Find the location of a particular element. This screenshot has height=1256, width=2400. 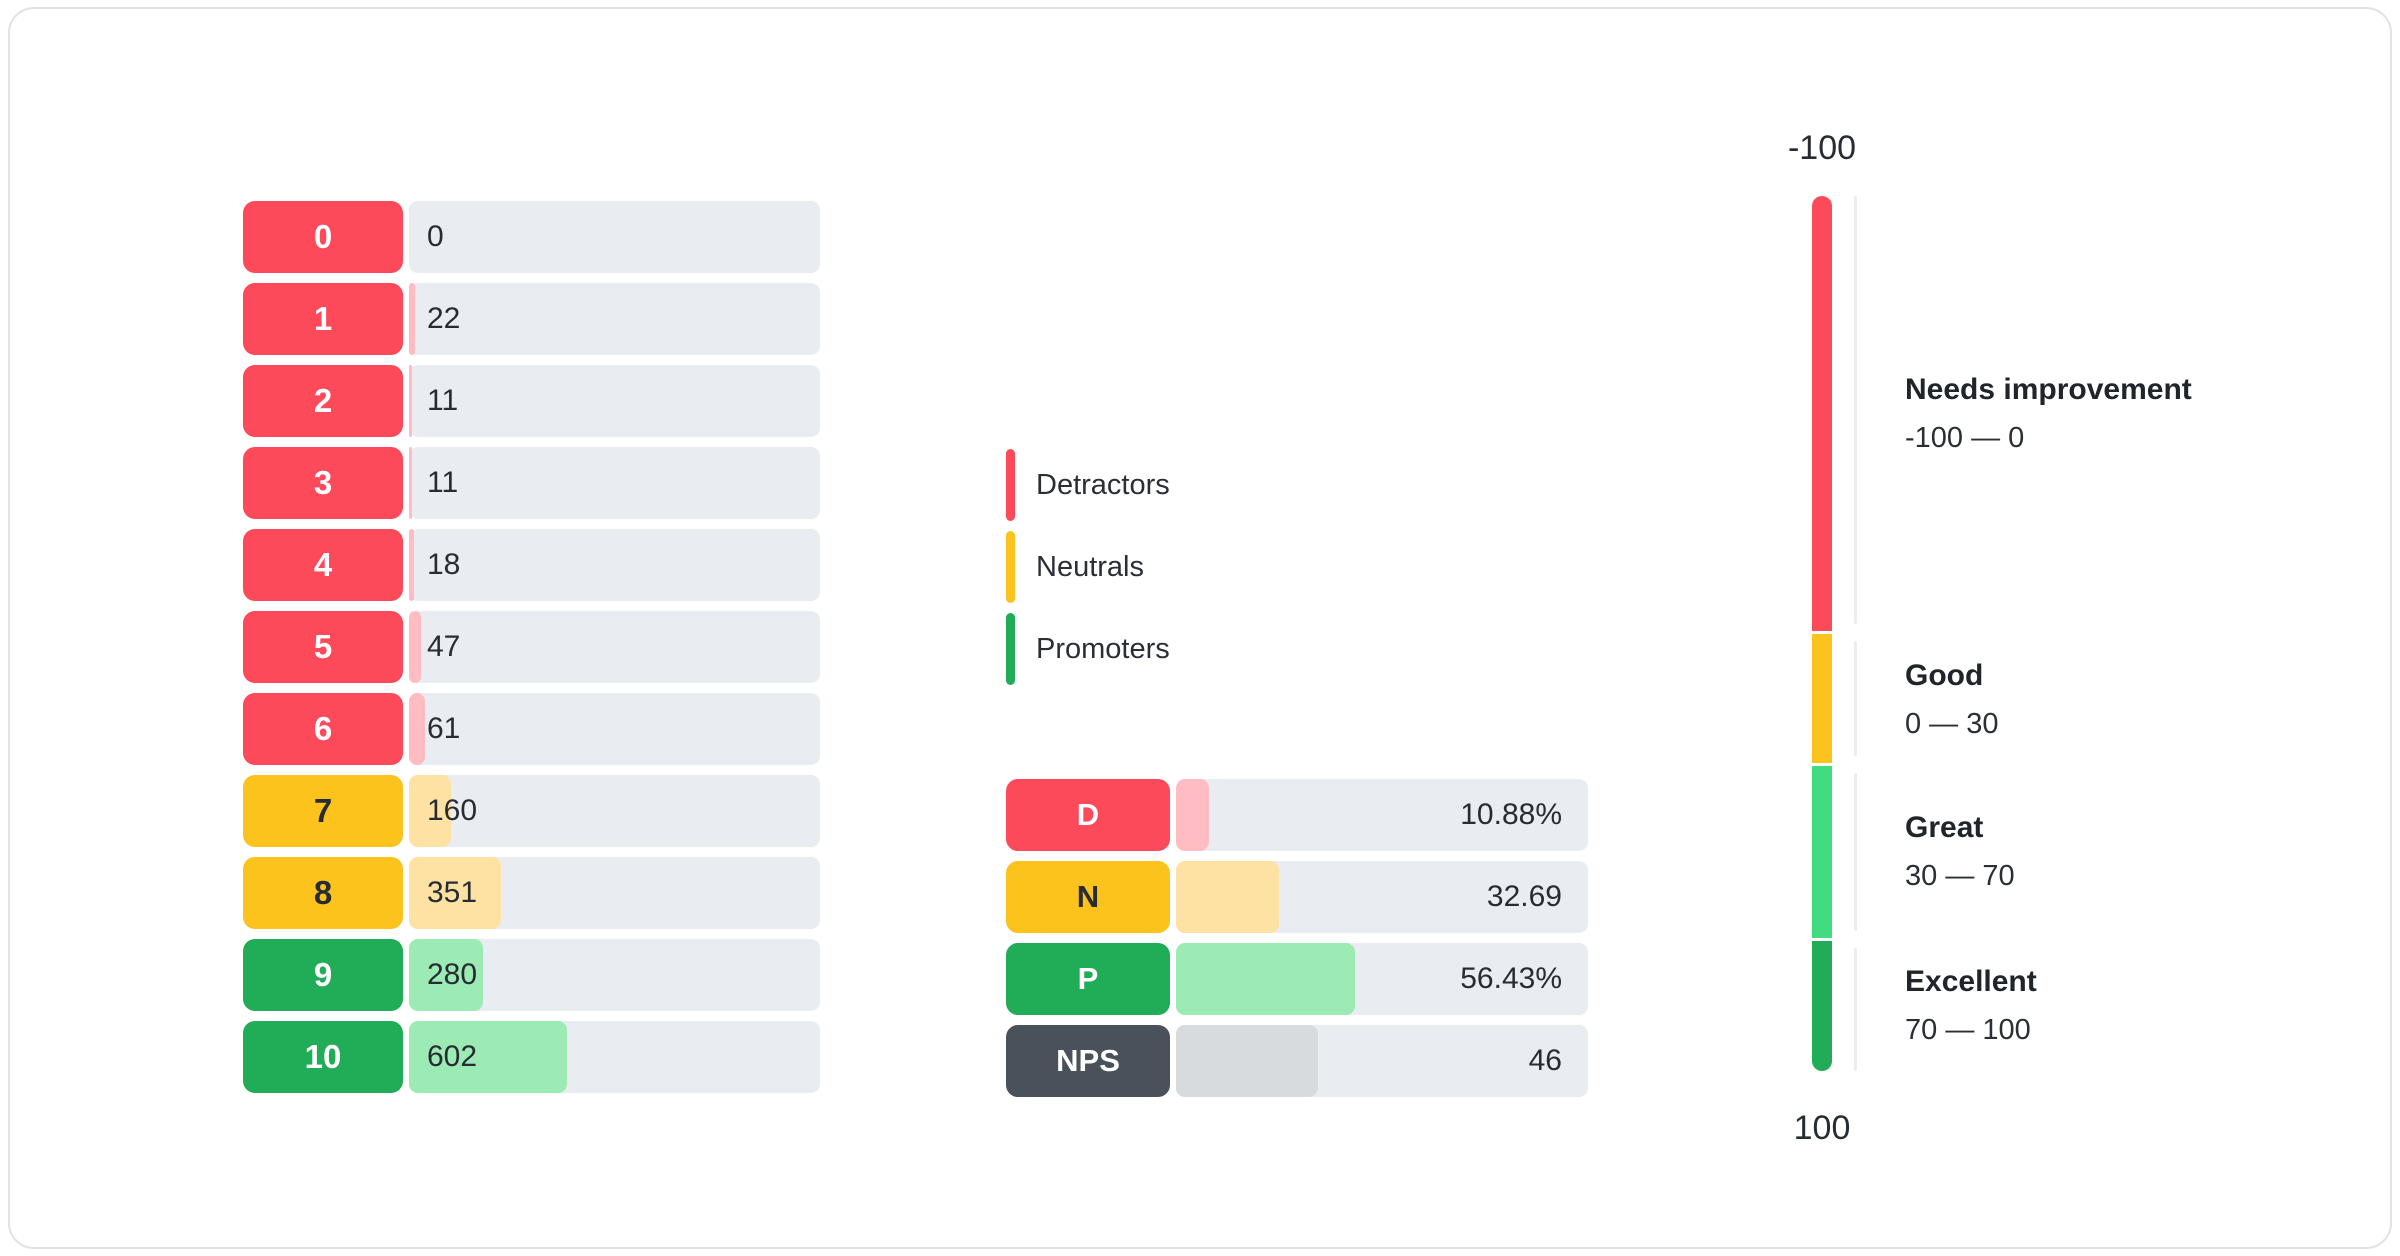

summary-badge-n: N is located at coordinates (1088, 897).